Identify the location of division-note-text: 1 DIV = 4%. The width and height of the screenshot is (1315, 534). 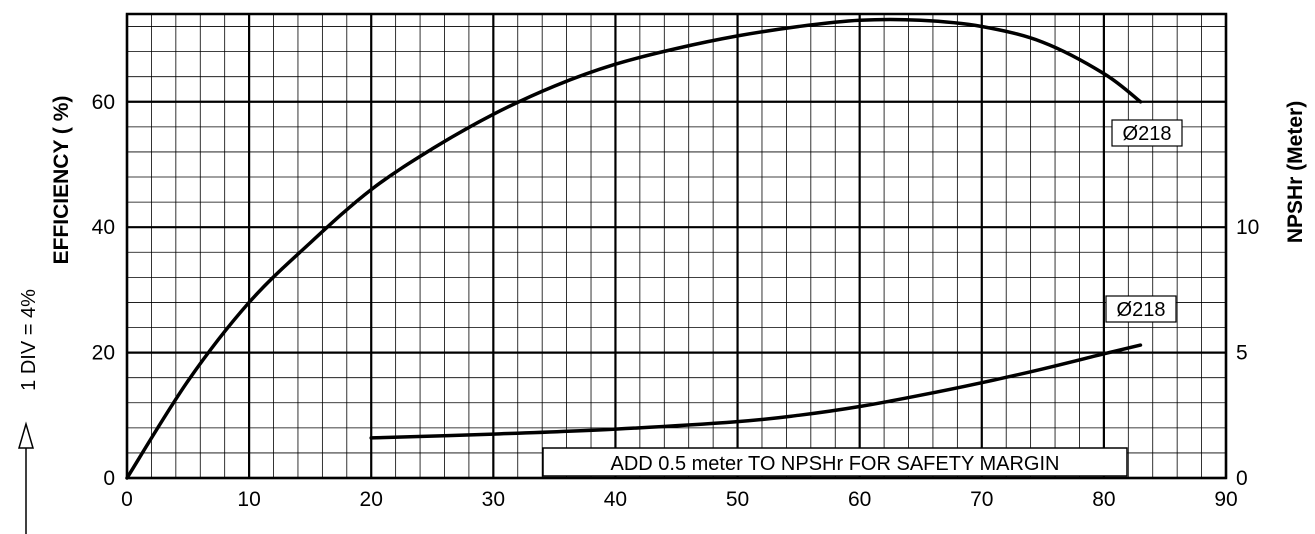
(29, 340).